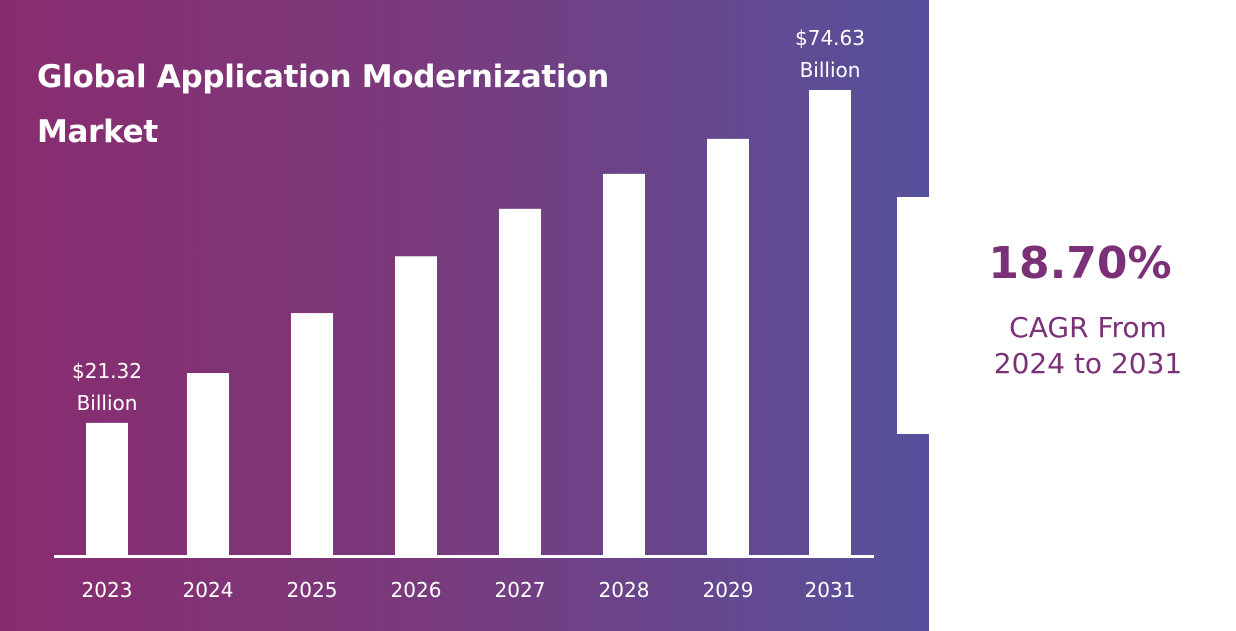 The height and width of the screenshot is (631, 1236). What do you see at coordinates (1080, 263) in the screenshot?
I see `cagr-value: 18.70%` at bounding box center [1080, 263].